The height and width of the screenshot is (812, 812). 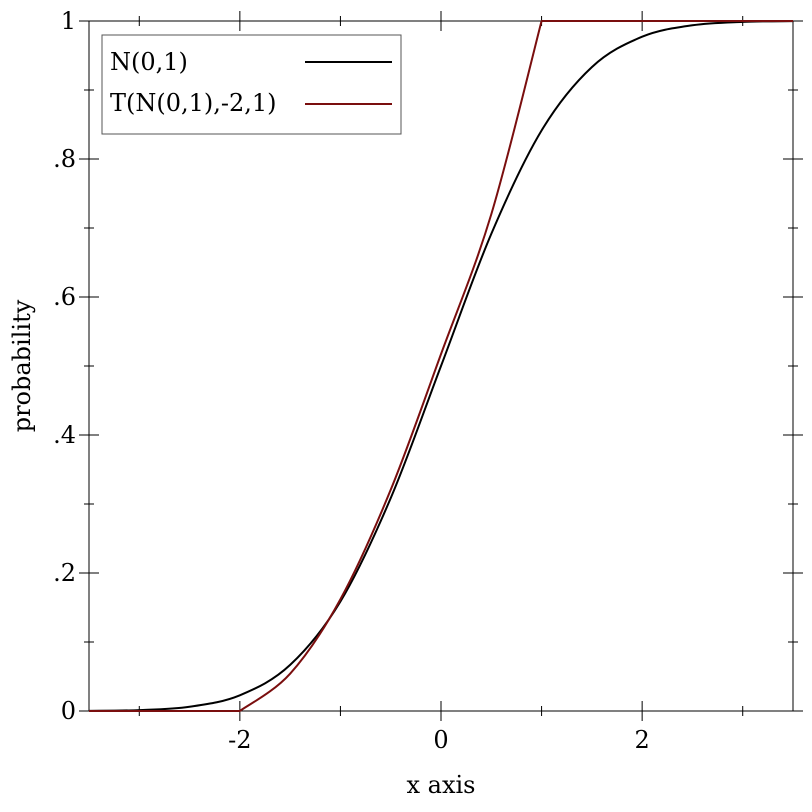 What do you see at coordinates (149, 62) in the screenshot?
I see `legend-label-n01: N(0,1)` at bounding box center [149, 62].